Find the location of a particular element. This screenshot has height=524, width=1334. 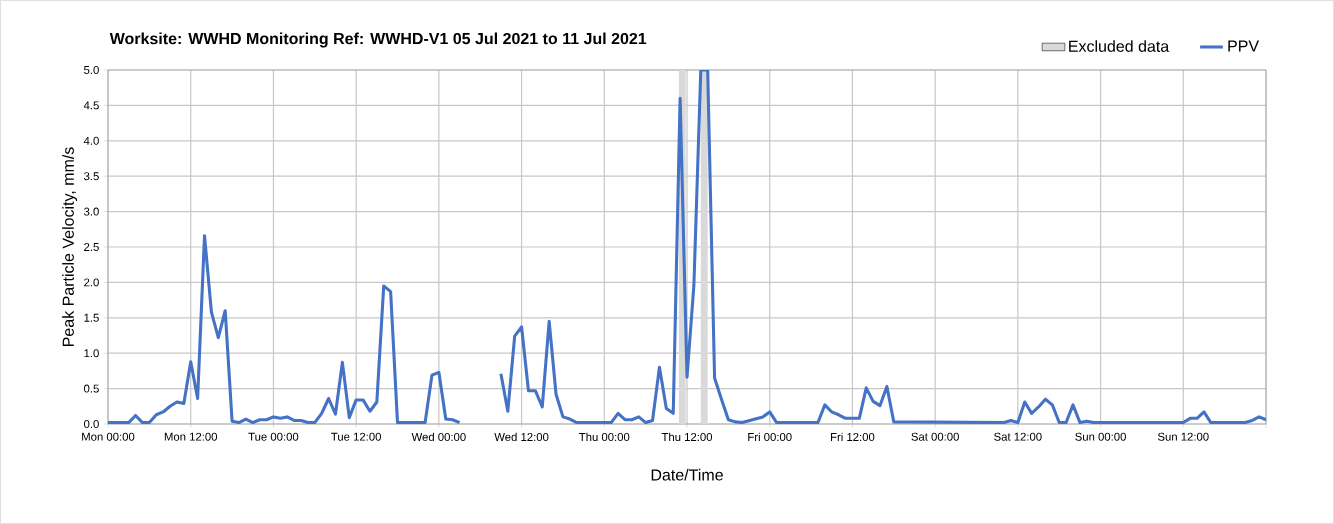

x-tick-label: Fri 00:00 is located at coordinates (770, 437).